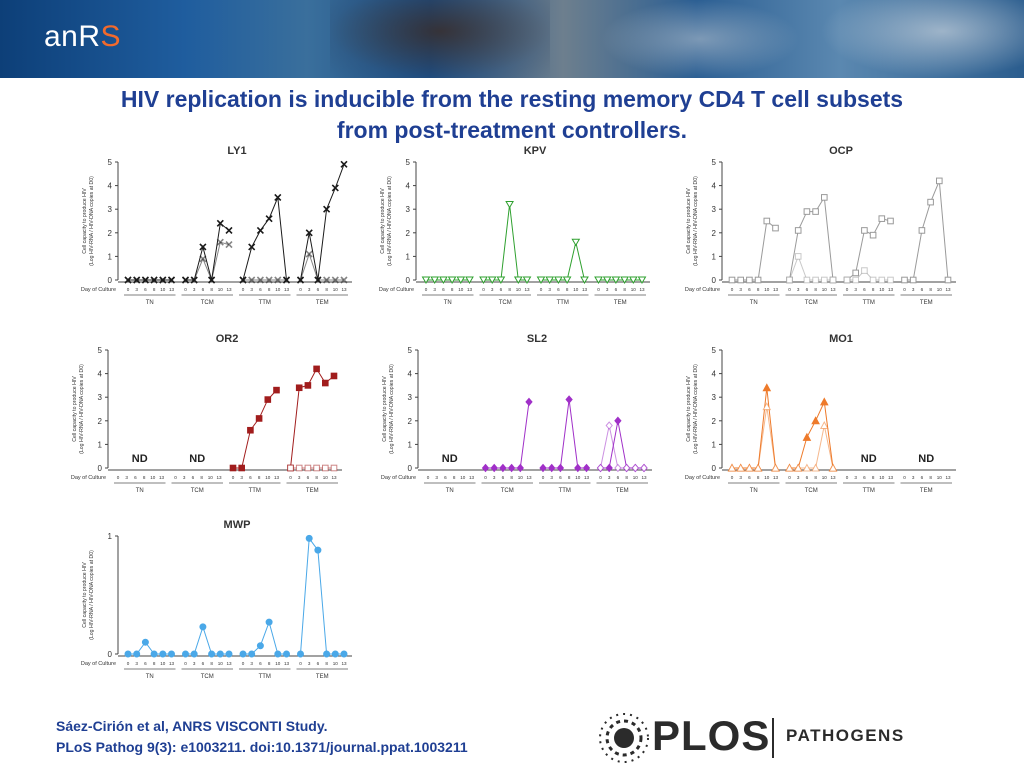 This screenshot has width=1024, height=768. I want to click on plos-pathogens-logo: PLOS PATHOGENS, so click(766, 737).